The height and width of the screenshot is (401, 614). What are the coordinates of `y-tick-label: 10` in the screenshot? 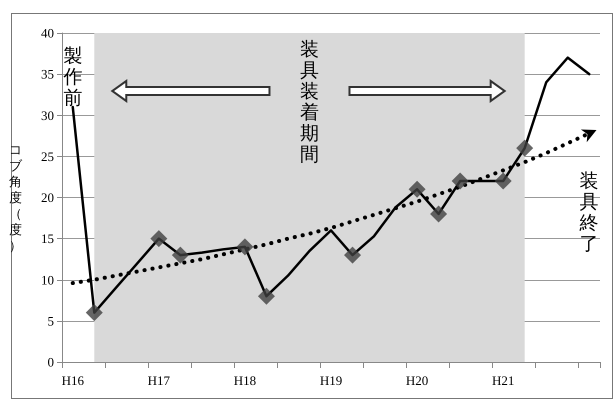 It's located at (47, 280).